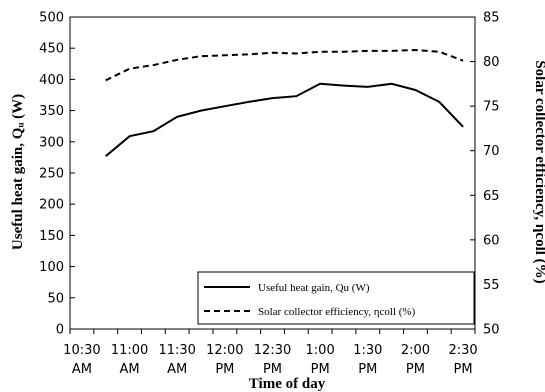 The width and height of the screenshot is (545, 392). What do you see at coordinates (51, 174) in the screenshot?
I see `left-tick-label: 250` at bounding box center [51, 174].